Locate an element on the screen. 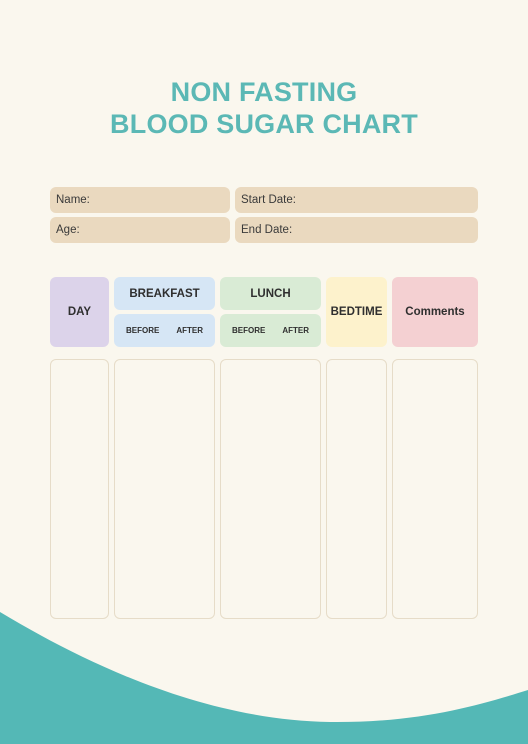 Image resolution: width=528 pixels, height=744 pixels. start-date-field: Start Date: is located at coordinates (356, 200).